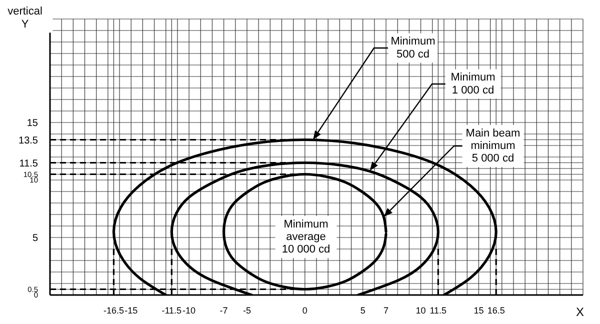 Image resolution: width=600 pixels, height=324 pixels. Describe the element at coordinates (305, 310) in the screenshot. I see `x-tick-label: 0` at that location.